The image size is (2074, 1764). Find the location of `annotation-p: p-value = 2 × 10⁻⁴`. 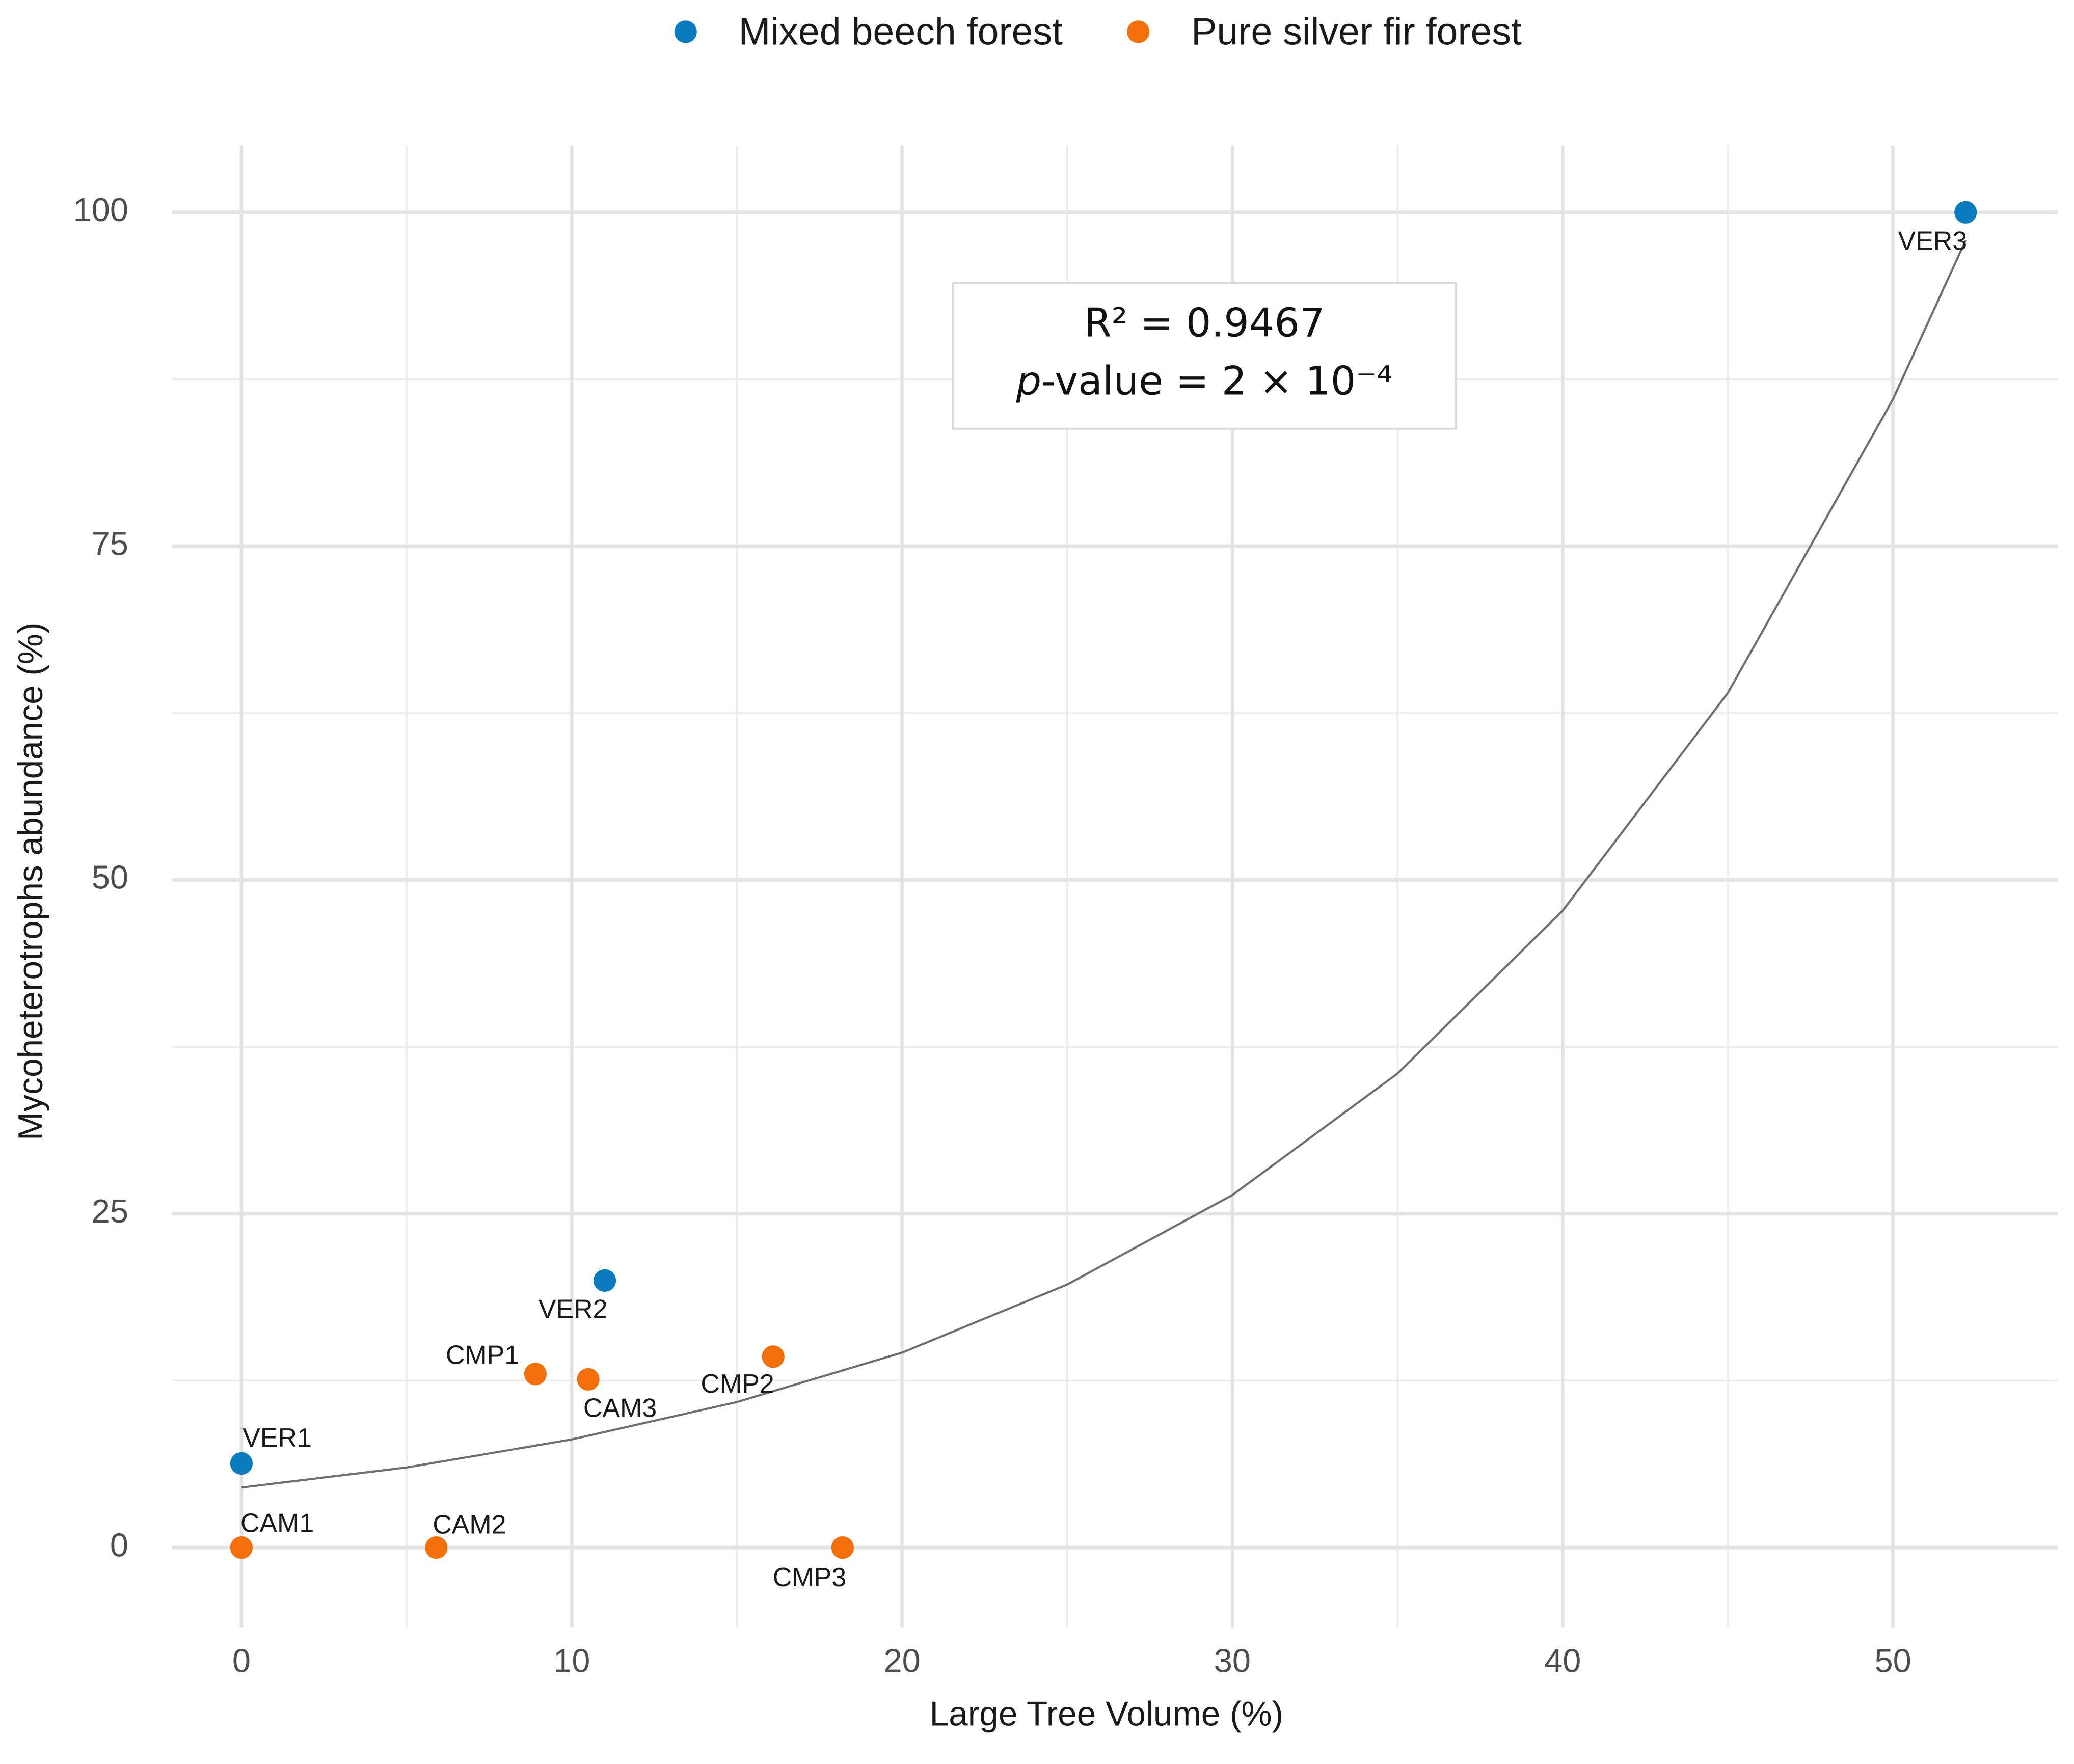

annotation-p: p-value = 2 × 10⁻⁴ is located at coordinates (1204, 381).